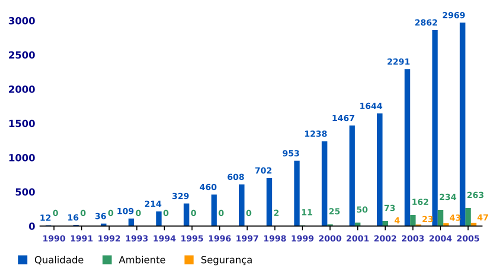 This screenshot has height=274, width=502. Describe the element at coordinates (22, 89) in the screenshot. I see `y-tick-label: 2000` at that location.